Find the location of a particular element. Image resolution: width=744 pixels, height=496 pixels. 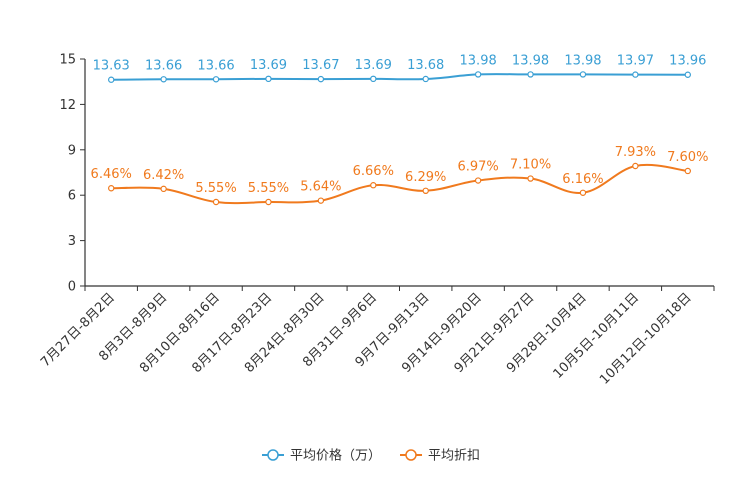

legend-item-2: 平均折扣 is located at coordinates (440, 456).